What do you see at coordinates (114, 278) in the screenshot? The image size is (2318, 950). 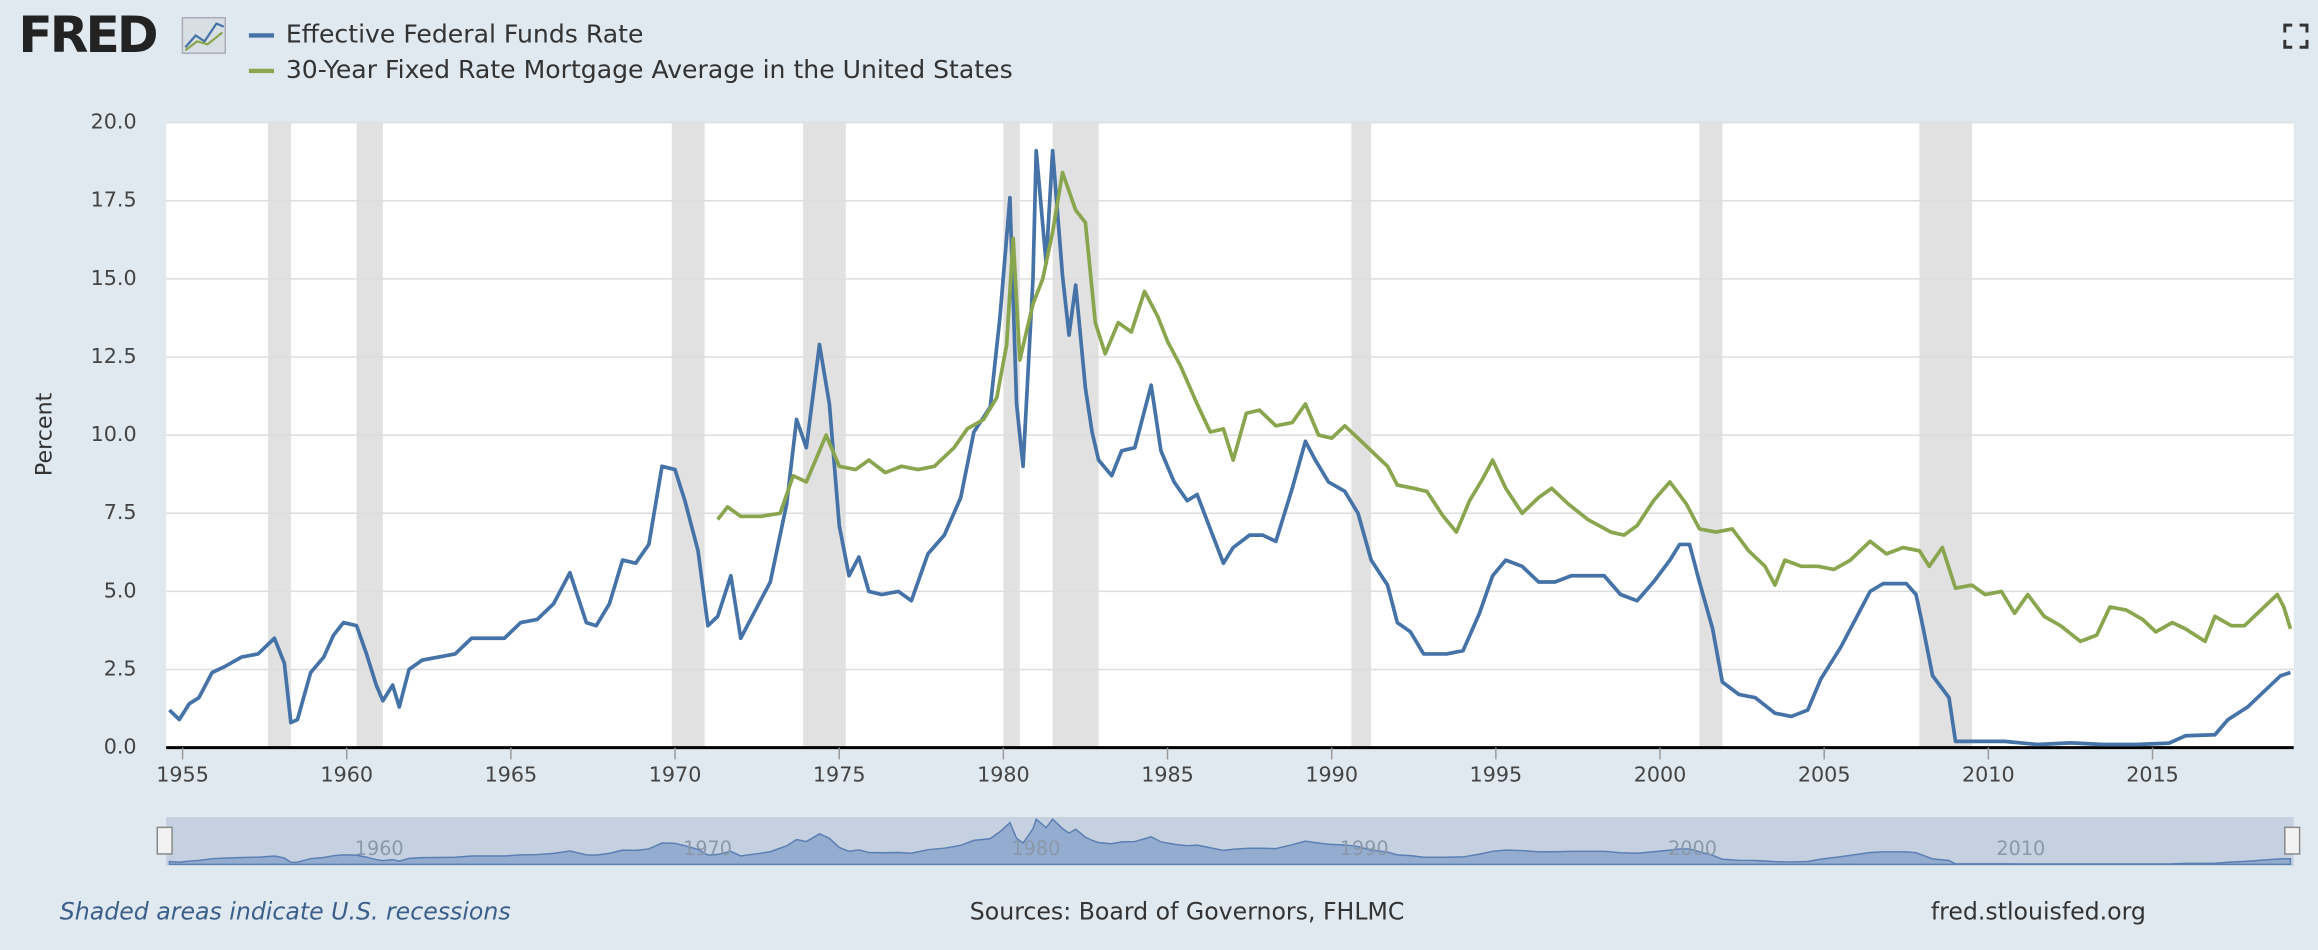 I see `y-tick-label: 15.0` at bounding box center [114, 278].